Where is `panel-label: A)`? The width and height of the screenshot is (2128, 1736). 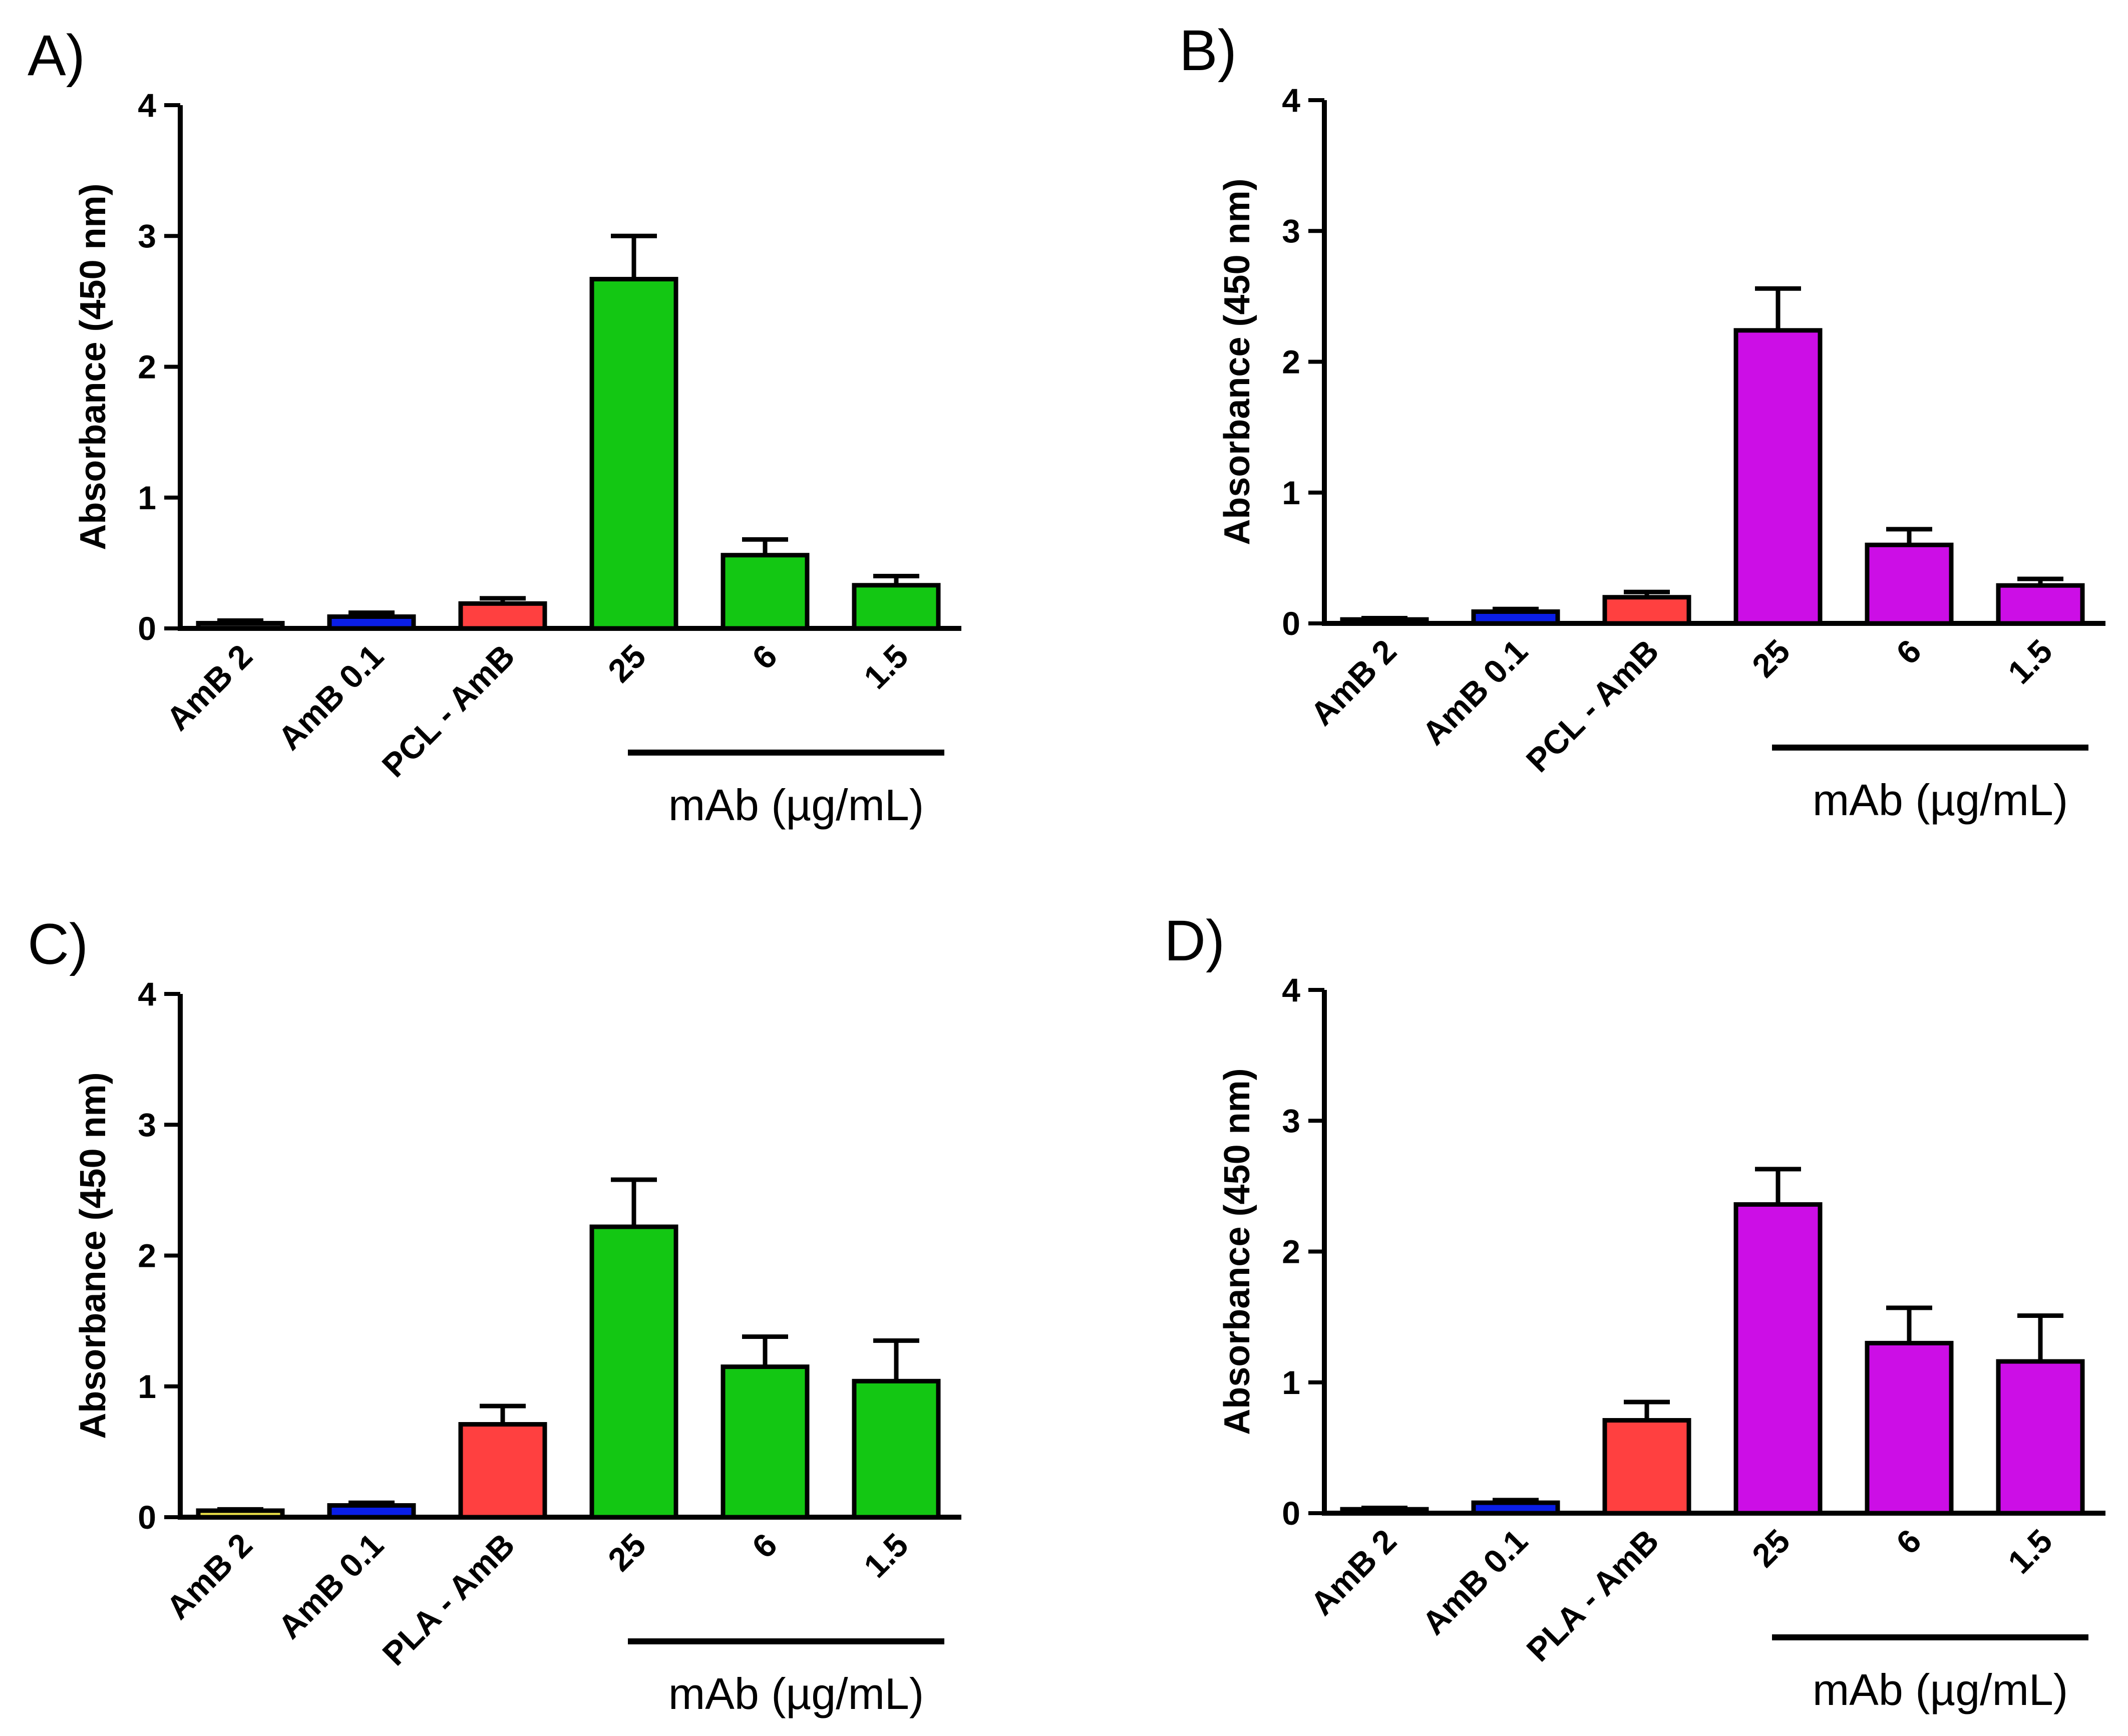
panel-label: A) is located at coordinates (57, 56).